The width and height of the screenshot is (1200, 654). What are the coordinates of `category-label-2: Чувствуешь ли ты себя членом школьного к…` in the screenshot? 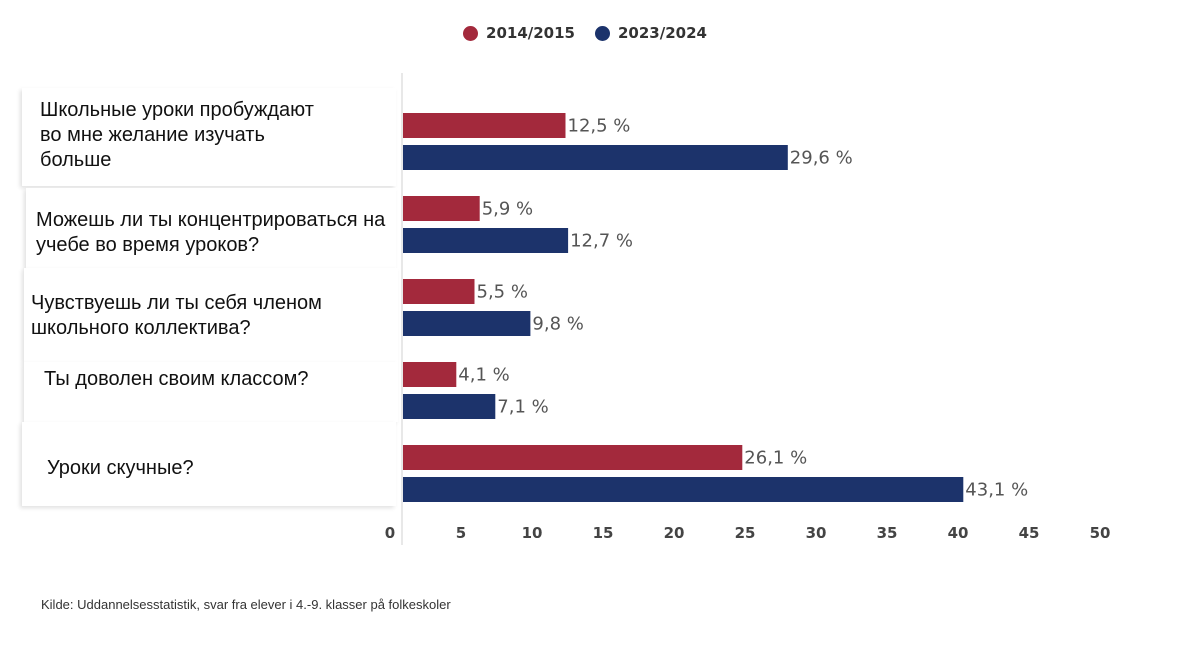 It's located at (211, 315).